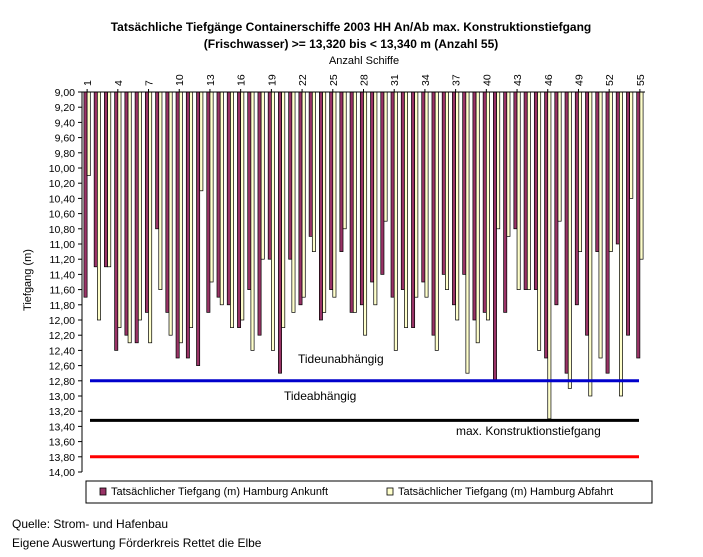 This screenshot has height=557, width=703. Describe the element at coordinates (272, 80) in the screenshot. I see `x-tick-label: 19` at that location.